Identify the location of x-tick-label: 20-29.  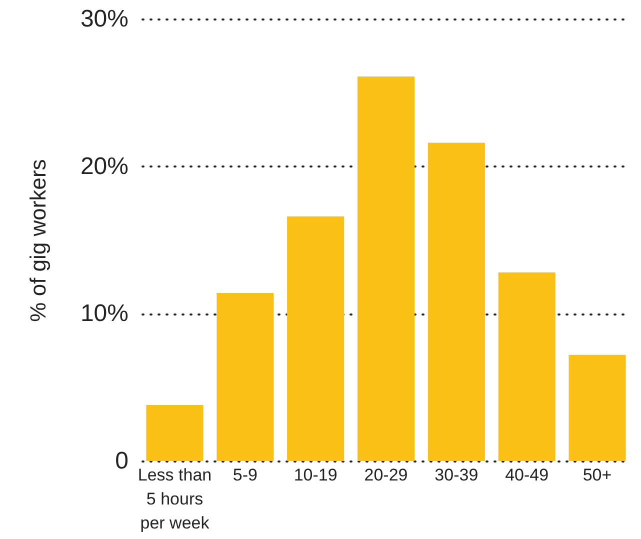
(386, 475).